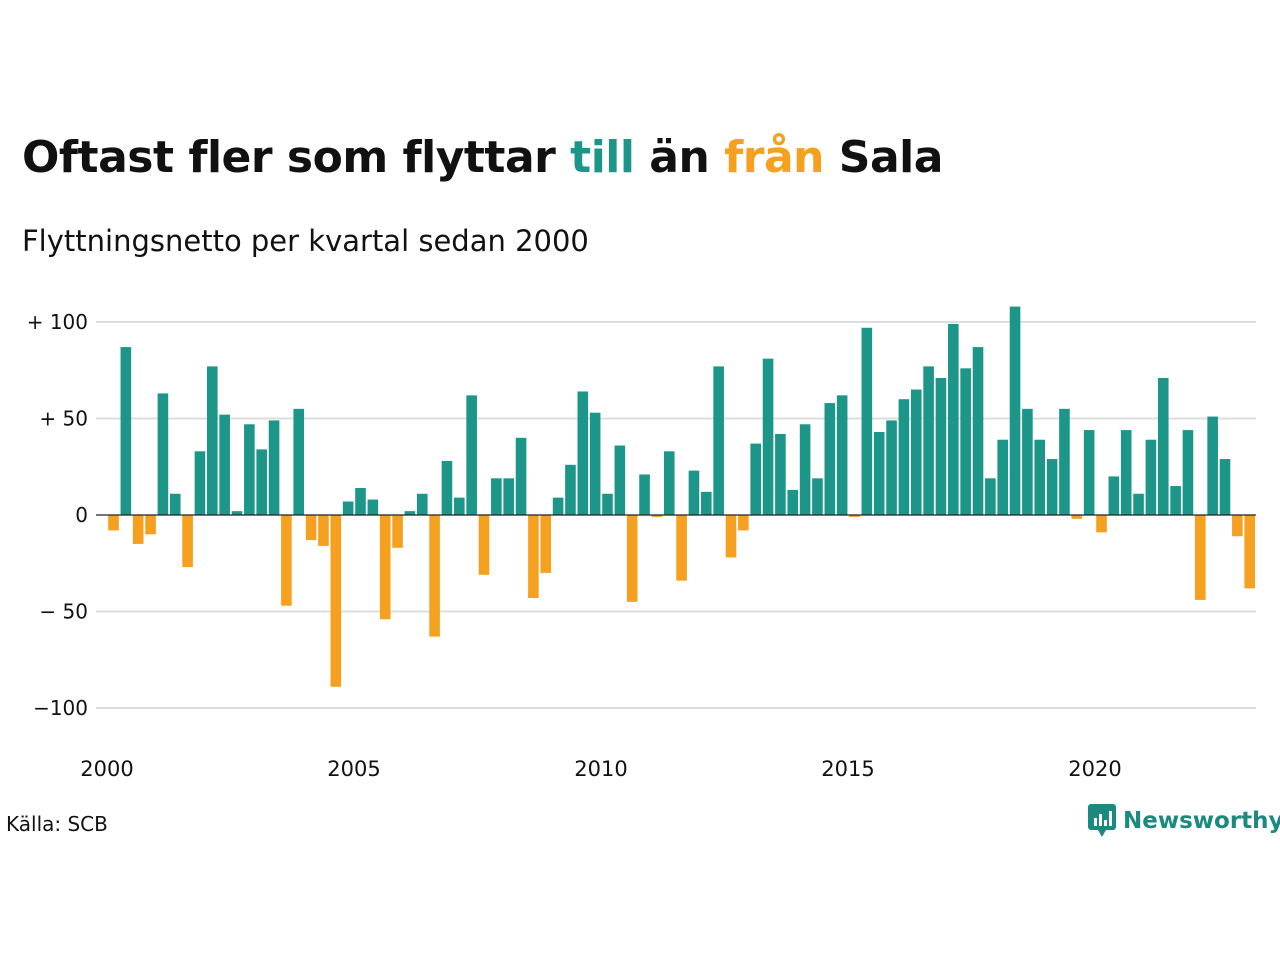 This screenshot has height=960, width=1280. Describe the element at coordinates (353, 769) in the screenshot. I see `x-tick-label: 2005` at that location.